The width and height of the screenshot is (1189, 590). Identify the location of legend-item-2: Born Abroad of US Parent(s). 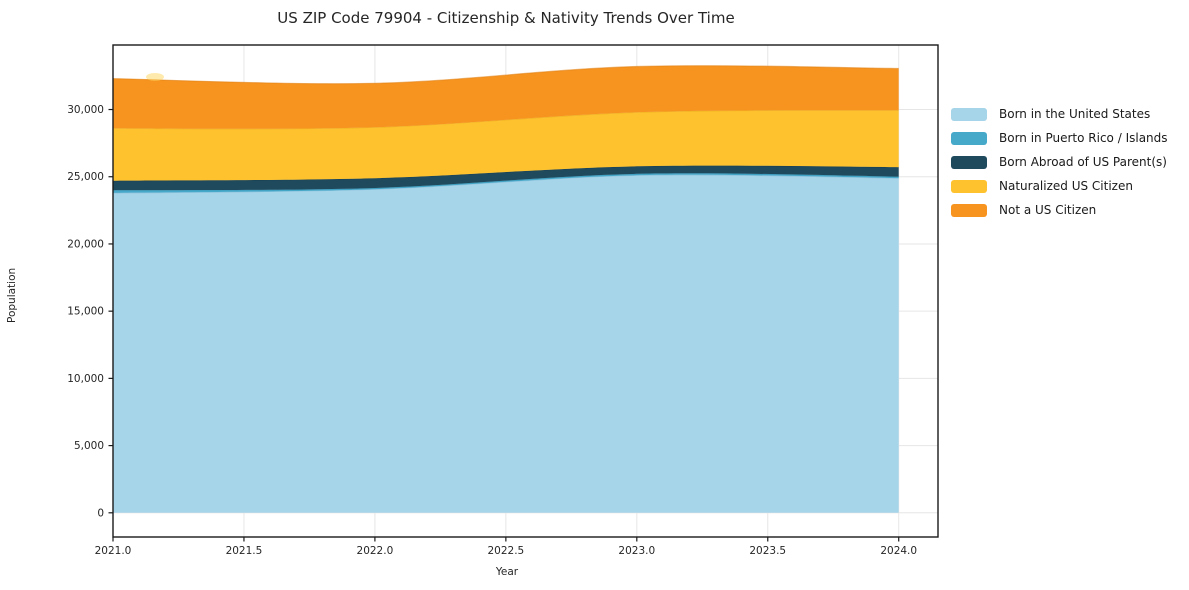
(1059, 162).